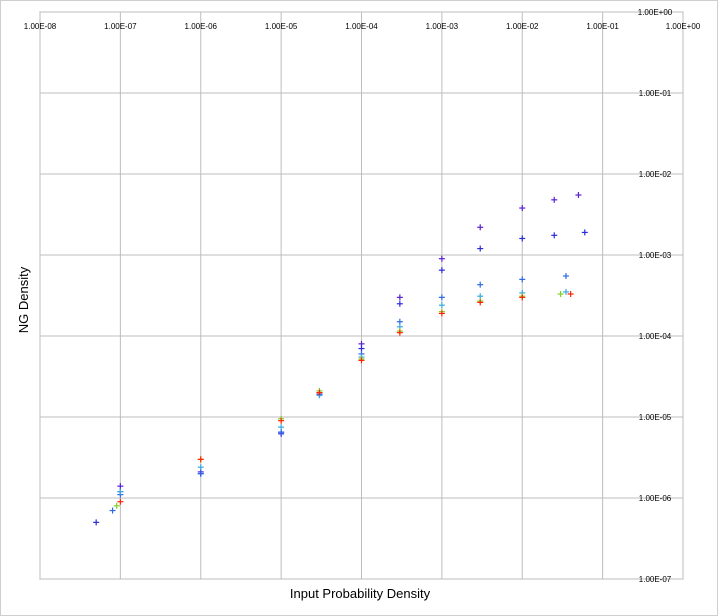  Describe the element at coordinates (201, 26) in the screenshot. I see `x-tick-label: 1.00E-06` at that location.